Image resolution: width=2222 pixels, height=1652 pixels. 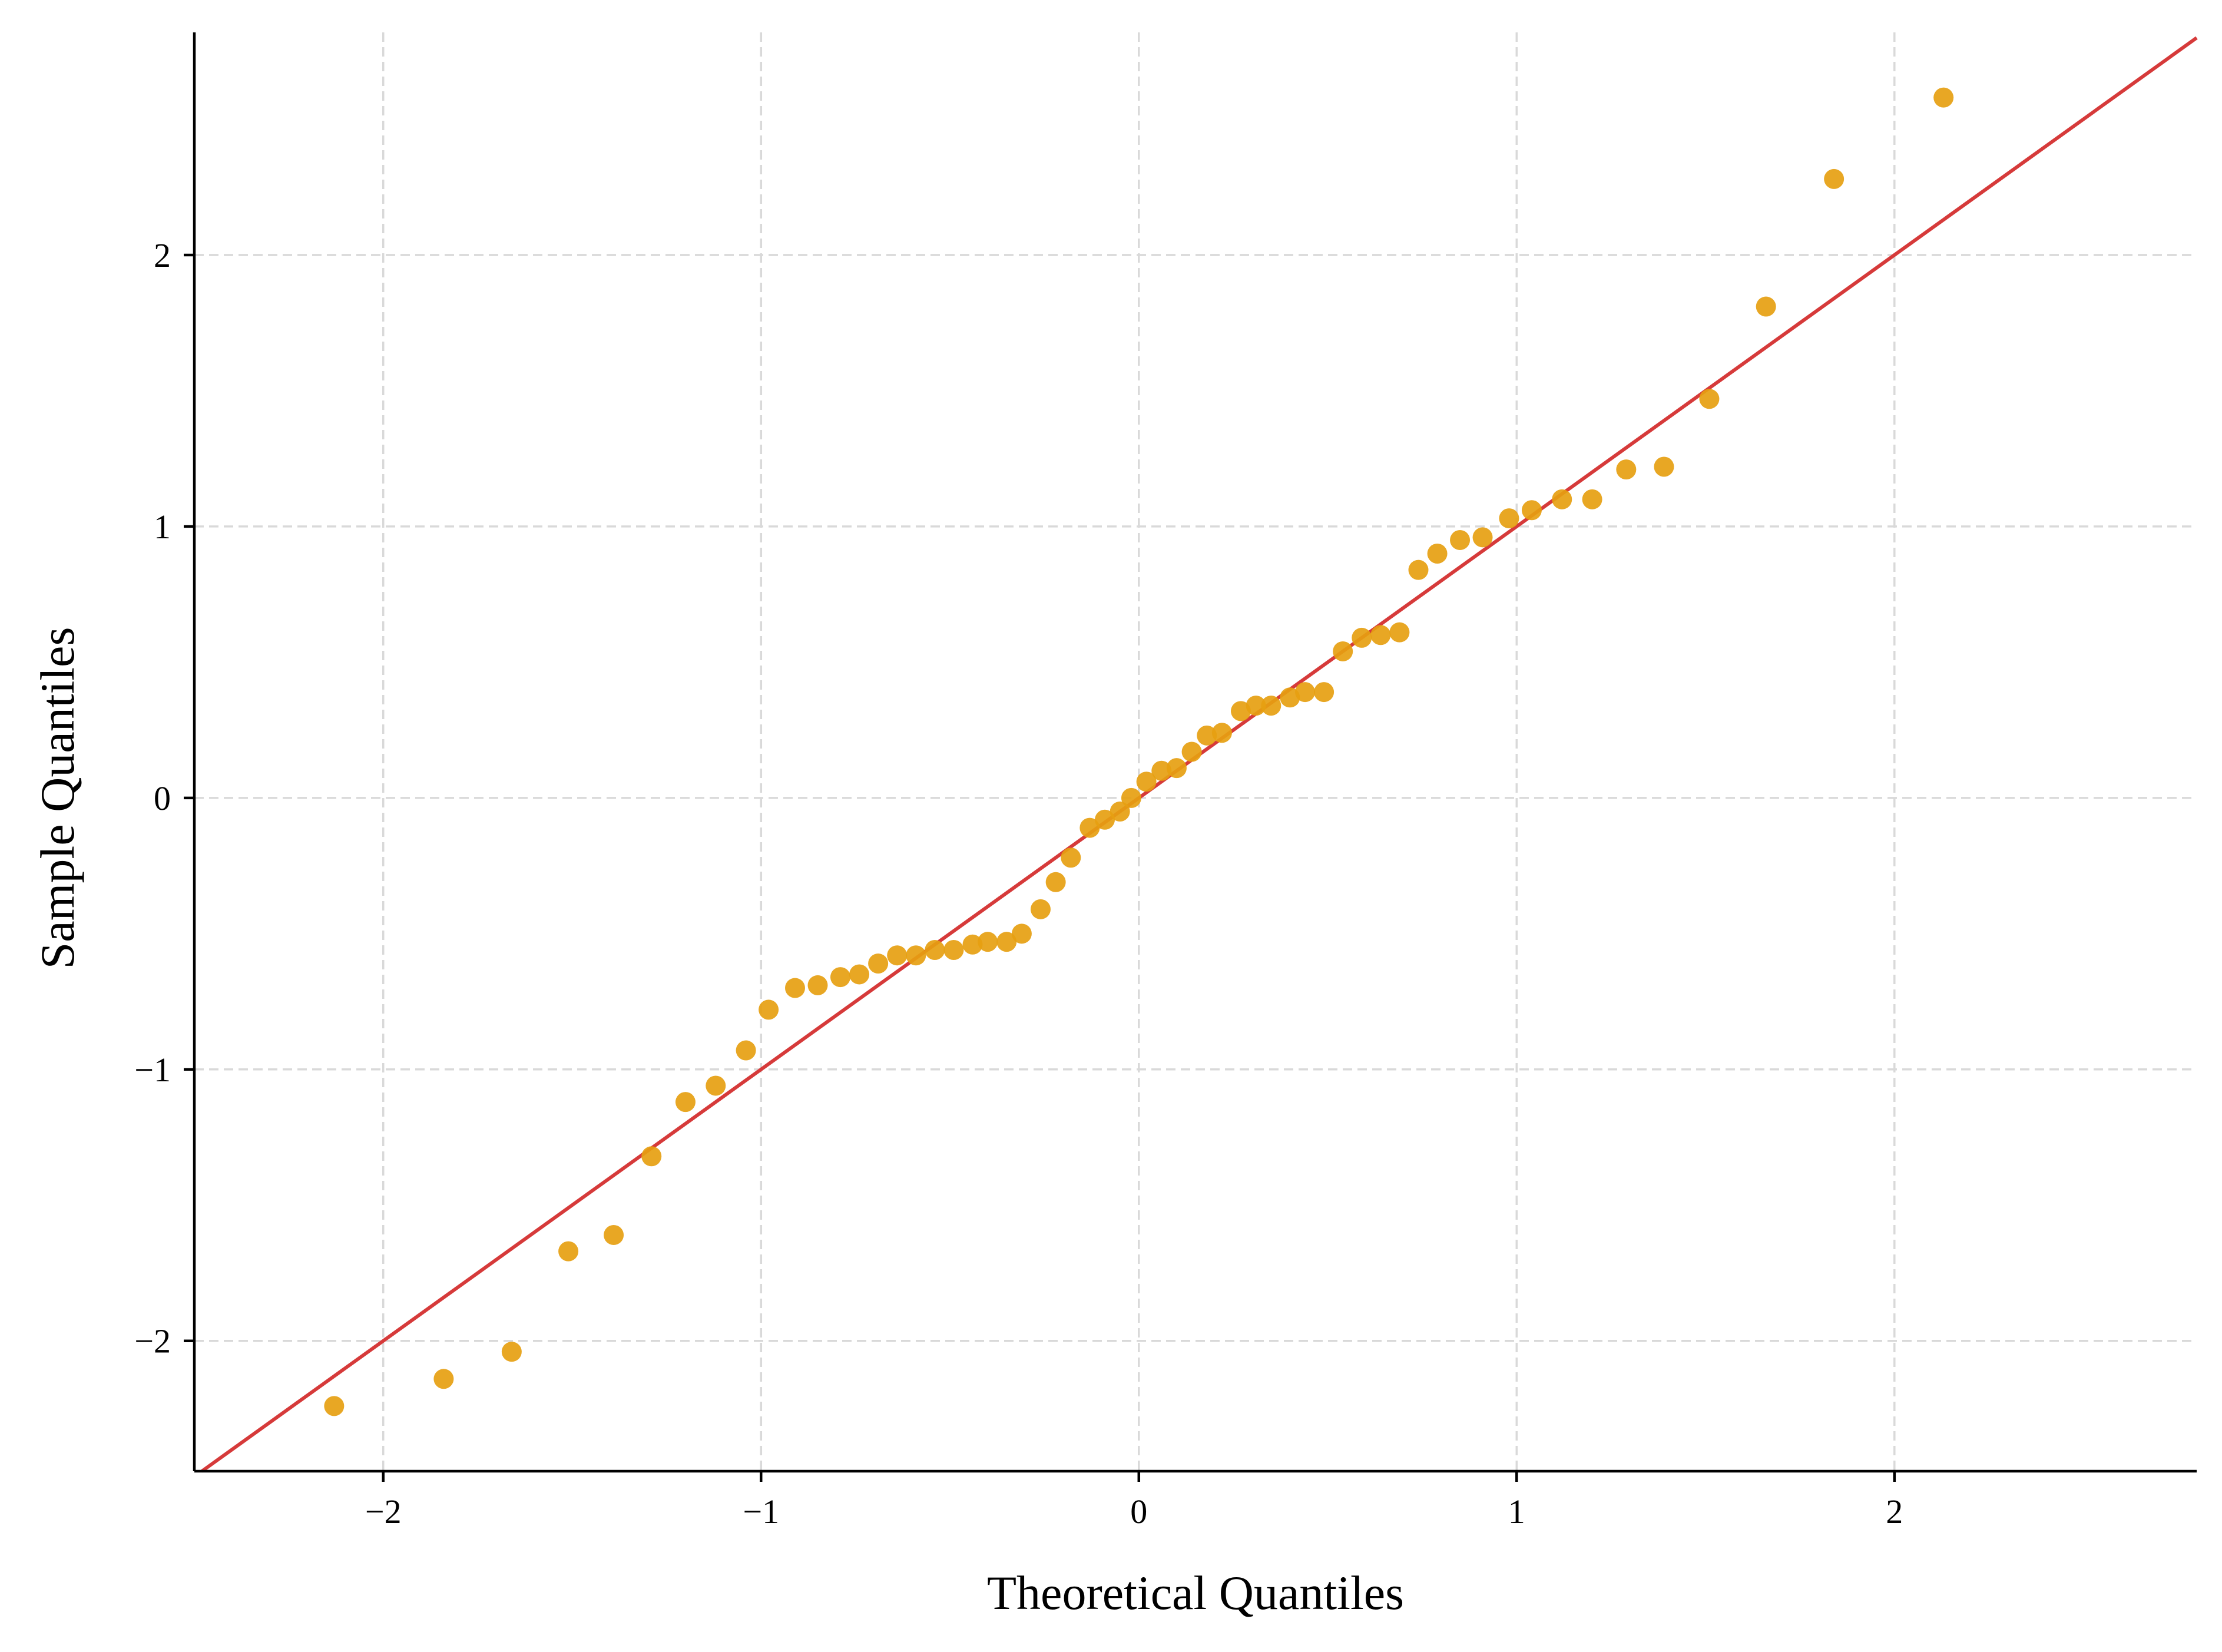 What do you see at coordinates (1516, 1511) in the screenshot?
I see `x-tick-label: 1` at bounding box center [1516, 1511].